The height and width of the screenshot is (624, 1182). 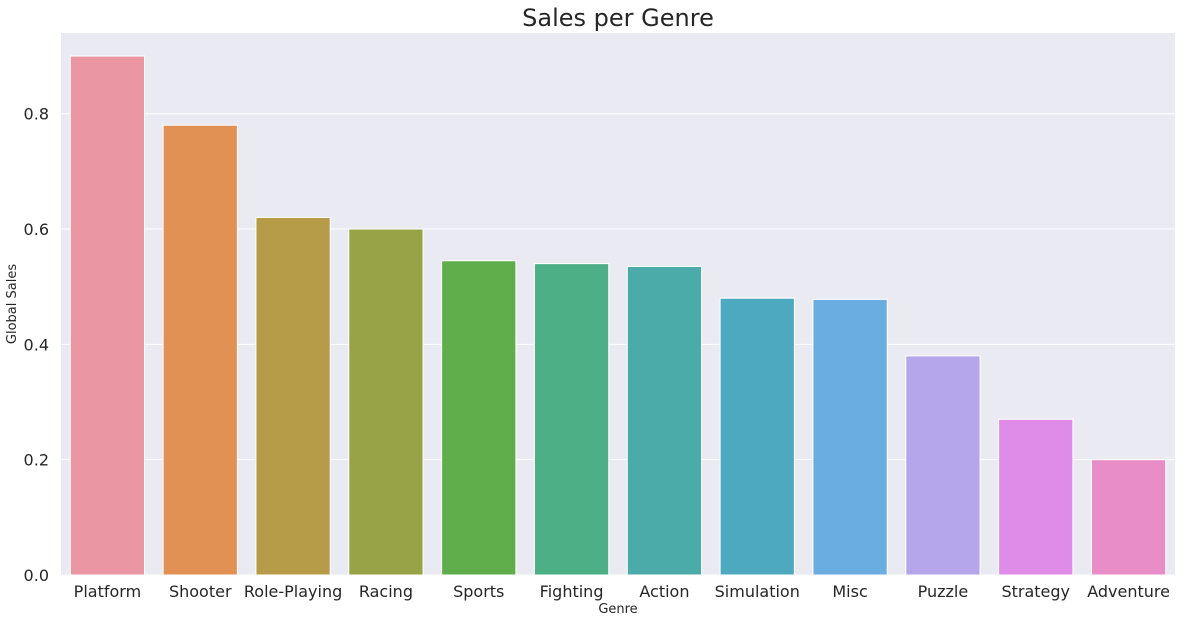 I want to click on x-tick-label: Racing, so click(x=386, y=591).